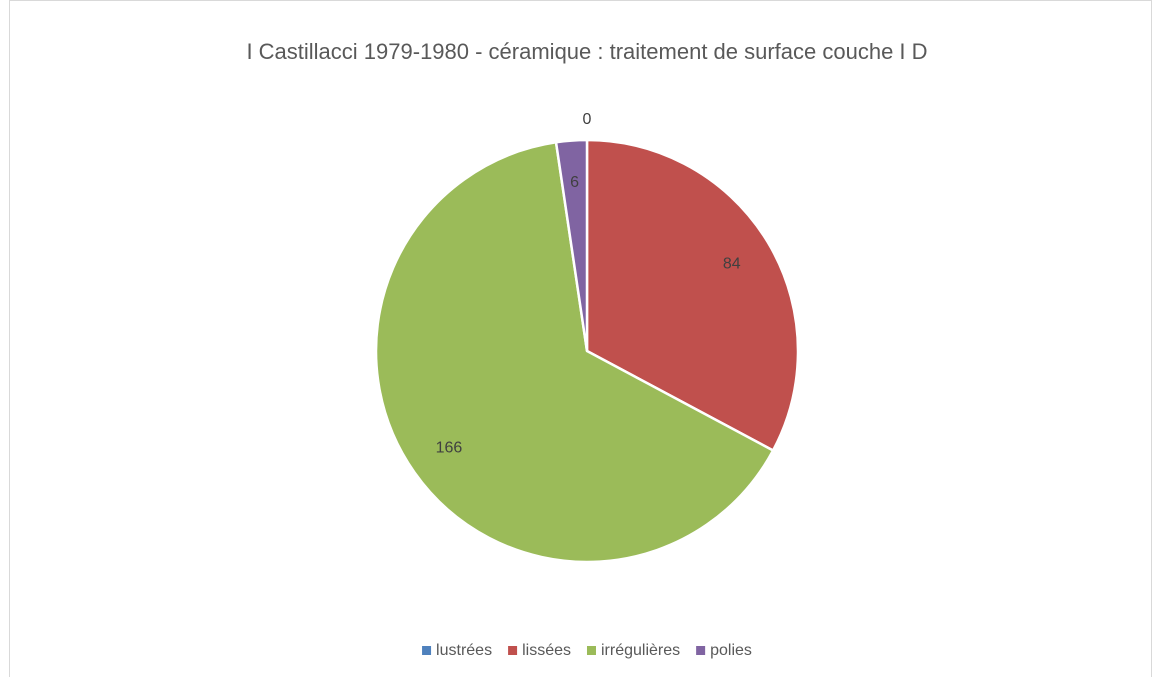 The image size is (1153, 677). I want to click on legend-label: lustrées, so click(464, 650).